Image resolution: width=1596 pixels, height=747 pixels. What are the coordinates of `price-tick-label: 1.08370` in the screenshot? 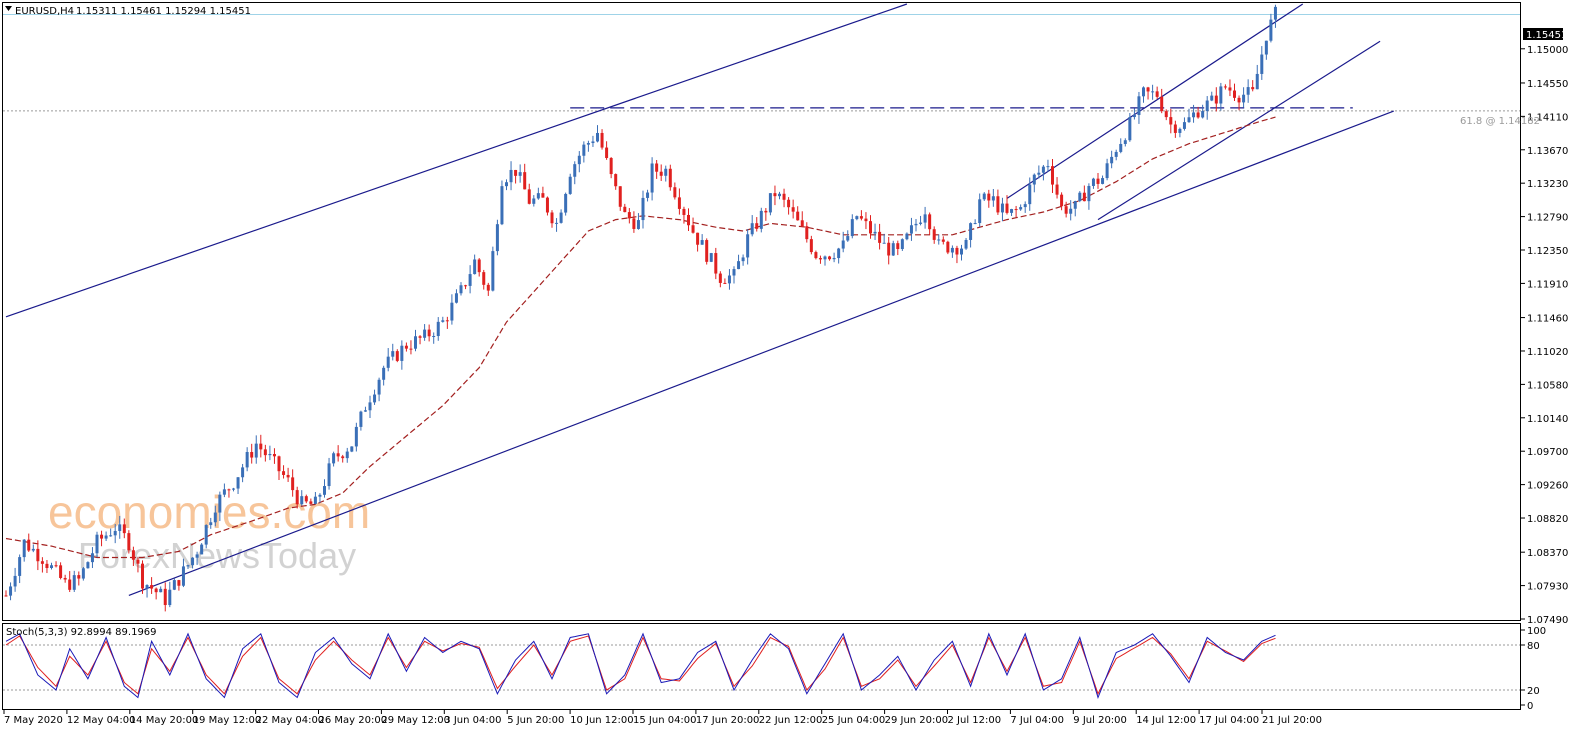 It's located at (1547, 553).